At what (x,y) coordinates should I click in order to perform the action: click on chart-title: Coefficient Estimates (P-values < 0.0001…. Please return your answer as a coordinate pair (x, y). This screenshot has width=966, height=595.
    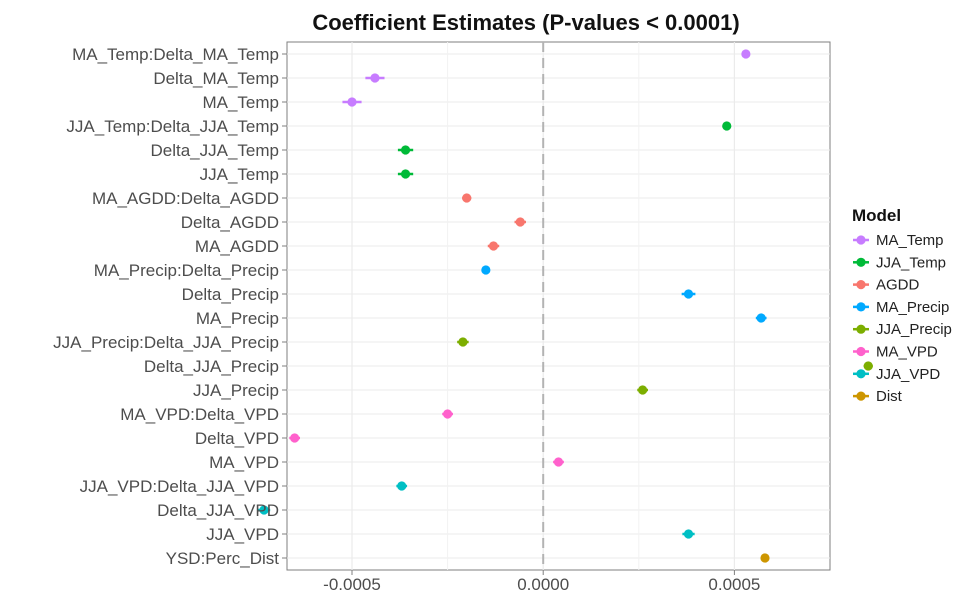
    Looking at the image, I should click on (525, 22).